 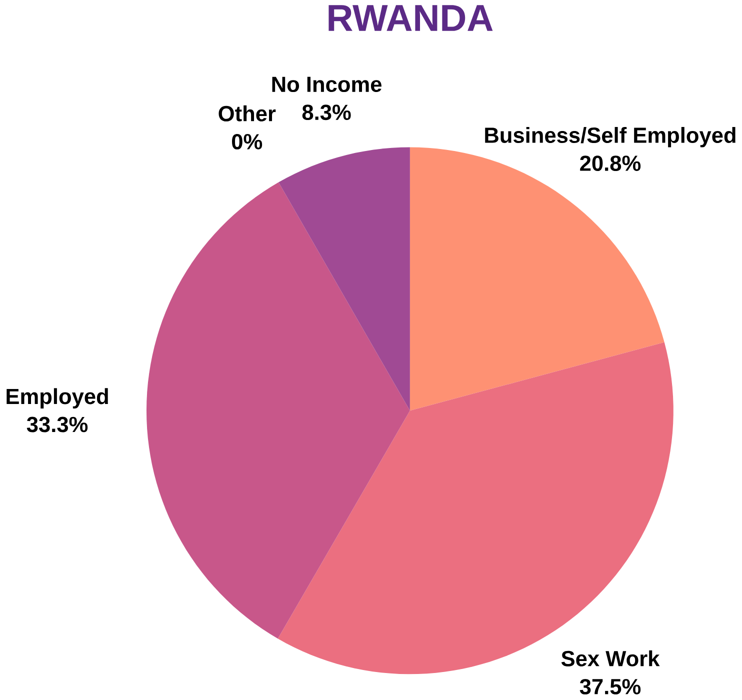 What do you see at coordinates (610, 687) in the screenshot?
I see `data-label: 37.5%` at bounding box center [610, 687].